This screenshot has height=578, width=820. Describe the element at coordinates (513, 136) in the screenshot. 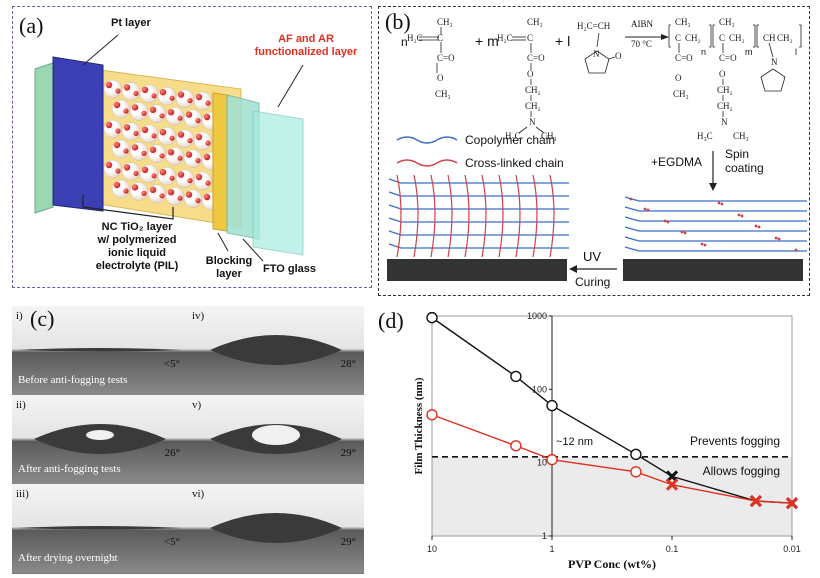

I see `svg-text: H₃C` at that location.